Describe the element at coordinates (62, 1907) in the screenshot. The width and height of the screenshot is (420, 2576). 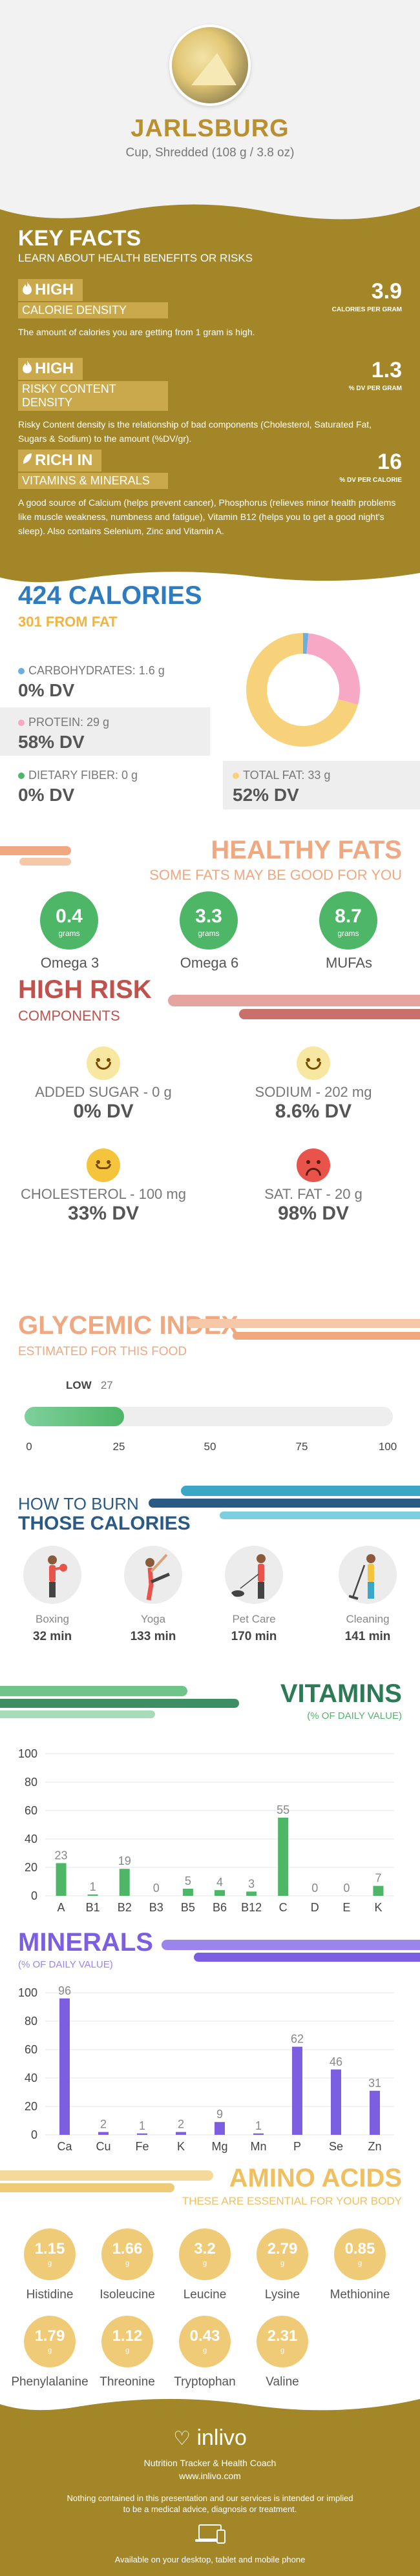
I see `x-tick-label: A` at that location.